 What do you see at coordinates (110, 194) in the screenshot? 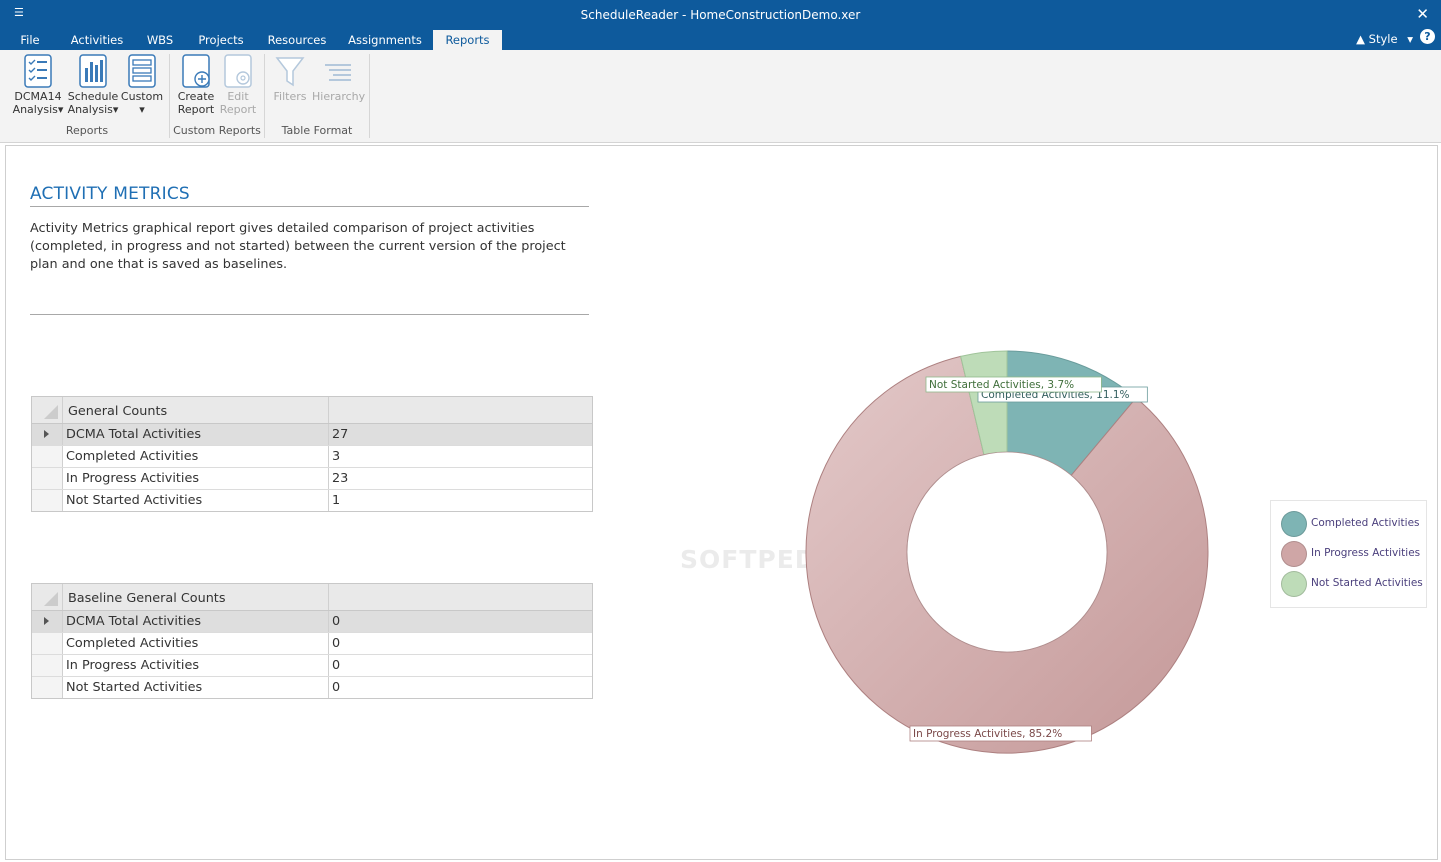
I see `page-title: ACTIVITY METRICS` at bounding box center [110, 194].